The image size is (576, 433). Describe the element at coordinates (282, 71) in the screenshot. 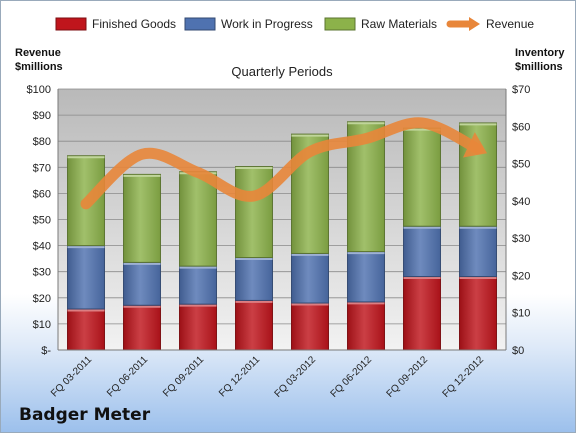

I see `chart-title: Quarterly Periods` at that location.